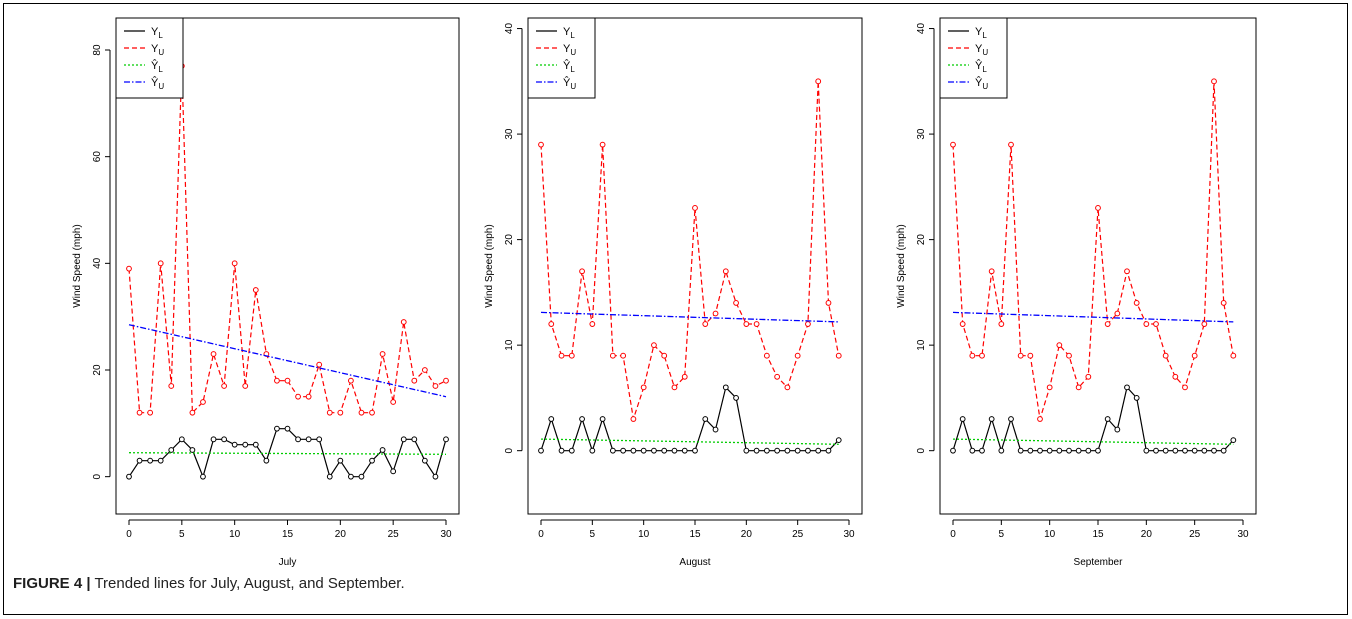 This screenshot has height=619, width=1352. Describe the element at coordinates (288, 562) in the screenshot. I see `chart1-x-axis-label: July` at that location.